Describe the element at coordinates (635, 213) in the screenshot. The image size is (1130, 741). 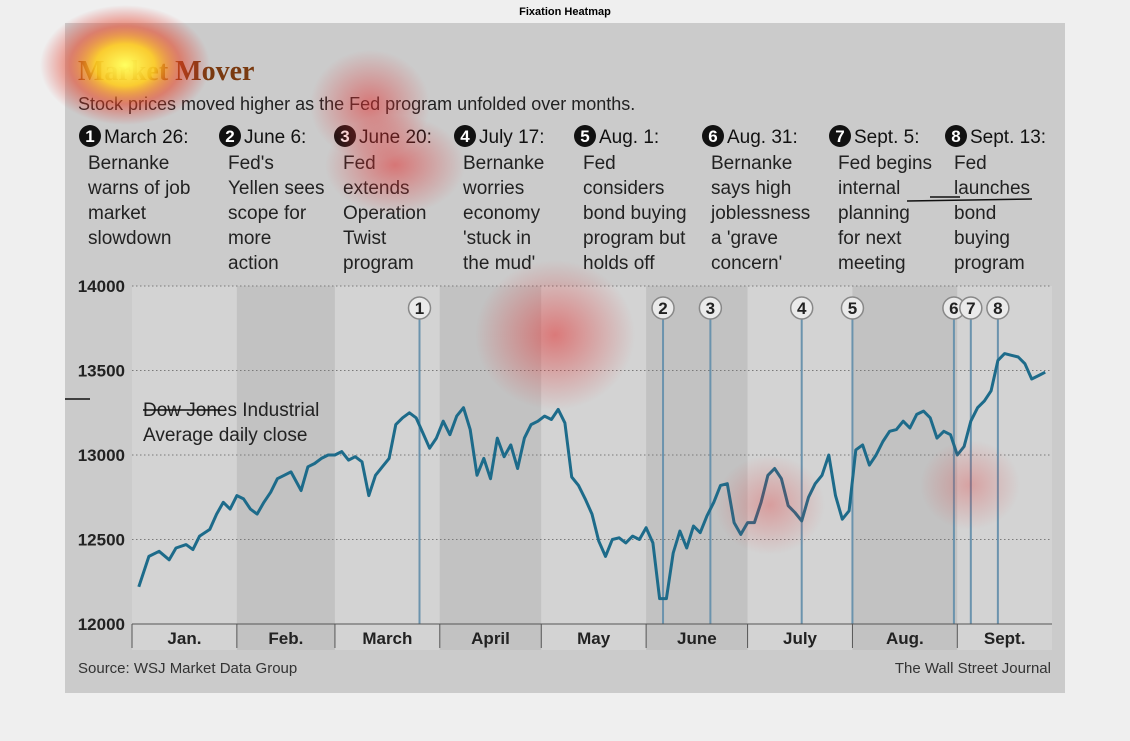
I see `event-description-line: bond buying` at that location.